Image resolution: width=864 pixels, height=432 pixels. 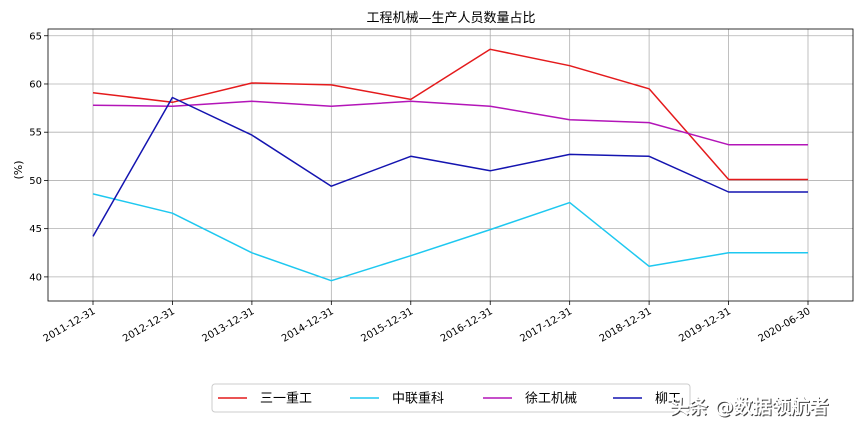 What do you see at coordinates (35, 133) in the screenshot?
I see `y-tick-label: 55` at bounding box center [35, 133].